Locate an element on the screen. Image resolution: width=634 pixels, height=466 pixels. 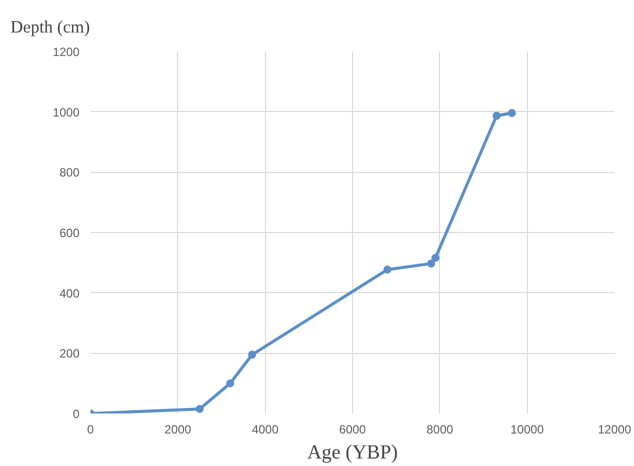
y-tick-label: 600 is located at coordinates (69, 233).